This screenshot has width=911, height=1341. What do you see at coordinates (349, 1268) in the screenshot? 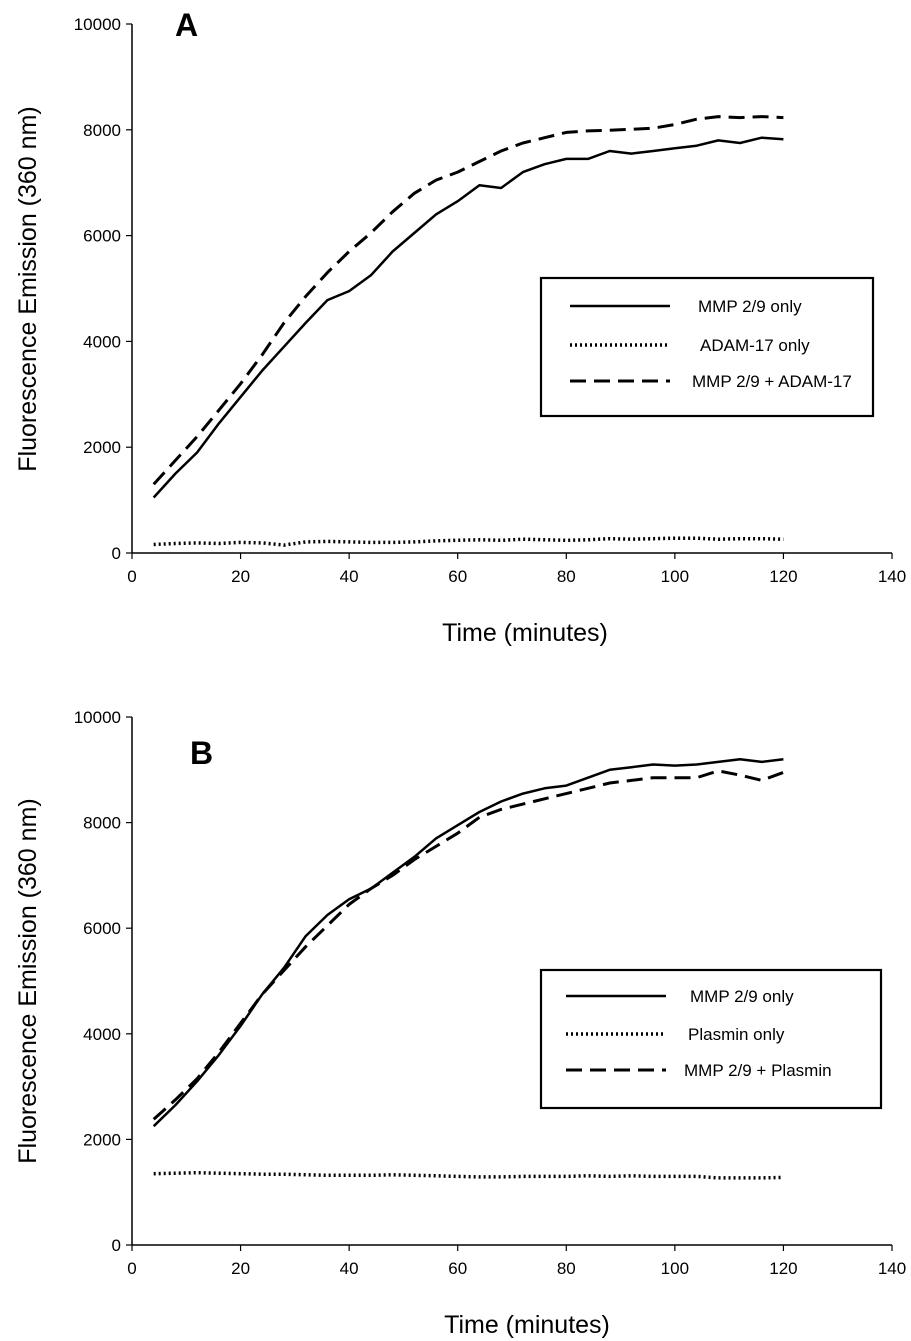
I see `panel-b-x-tick-label: 40` at bounding box center [349, 1268].